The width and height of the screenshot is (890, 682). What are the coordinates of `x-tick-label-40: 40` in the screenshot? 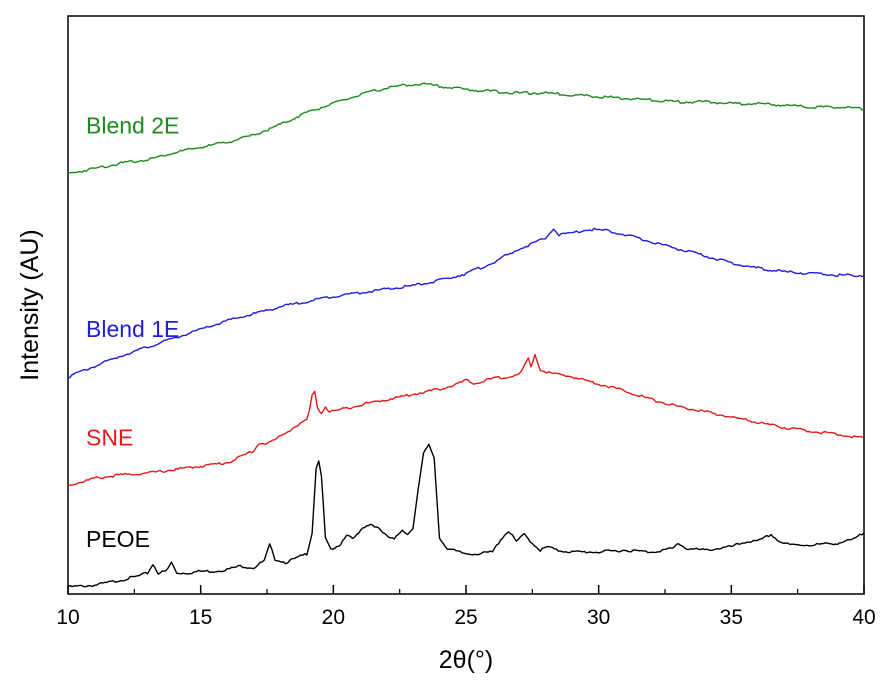 It's located at (863, 617).